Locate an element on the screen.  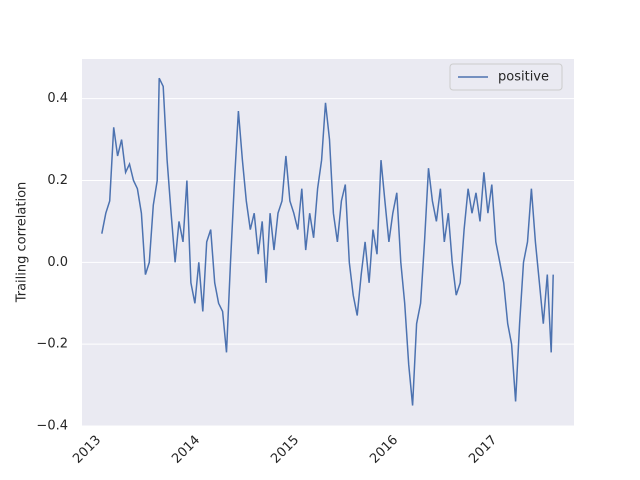
legend-label: positive is located at coordinates (523, 77).